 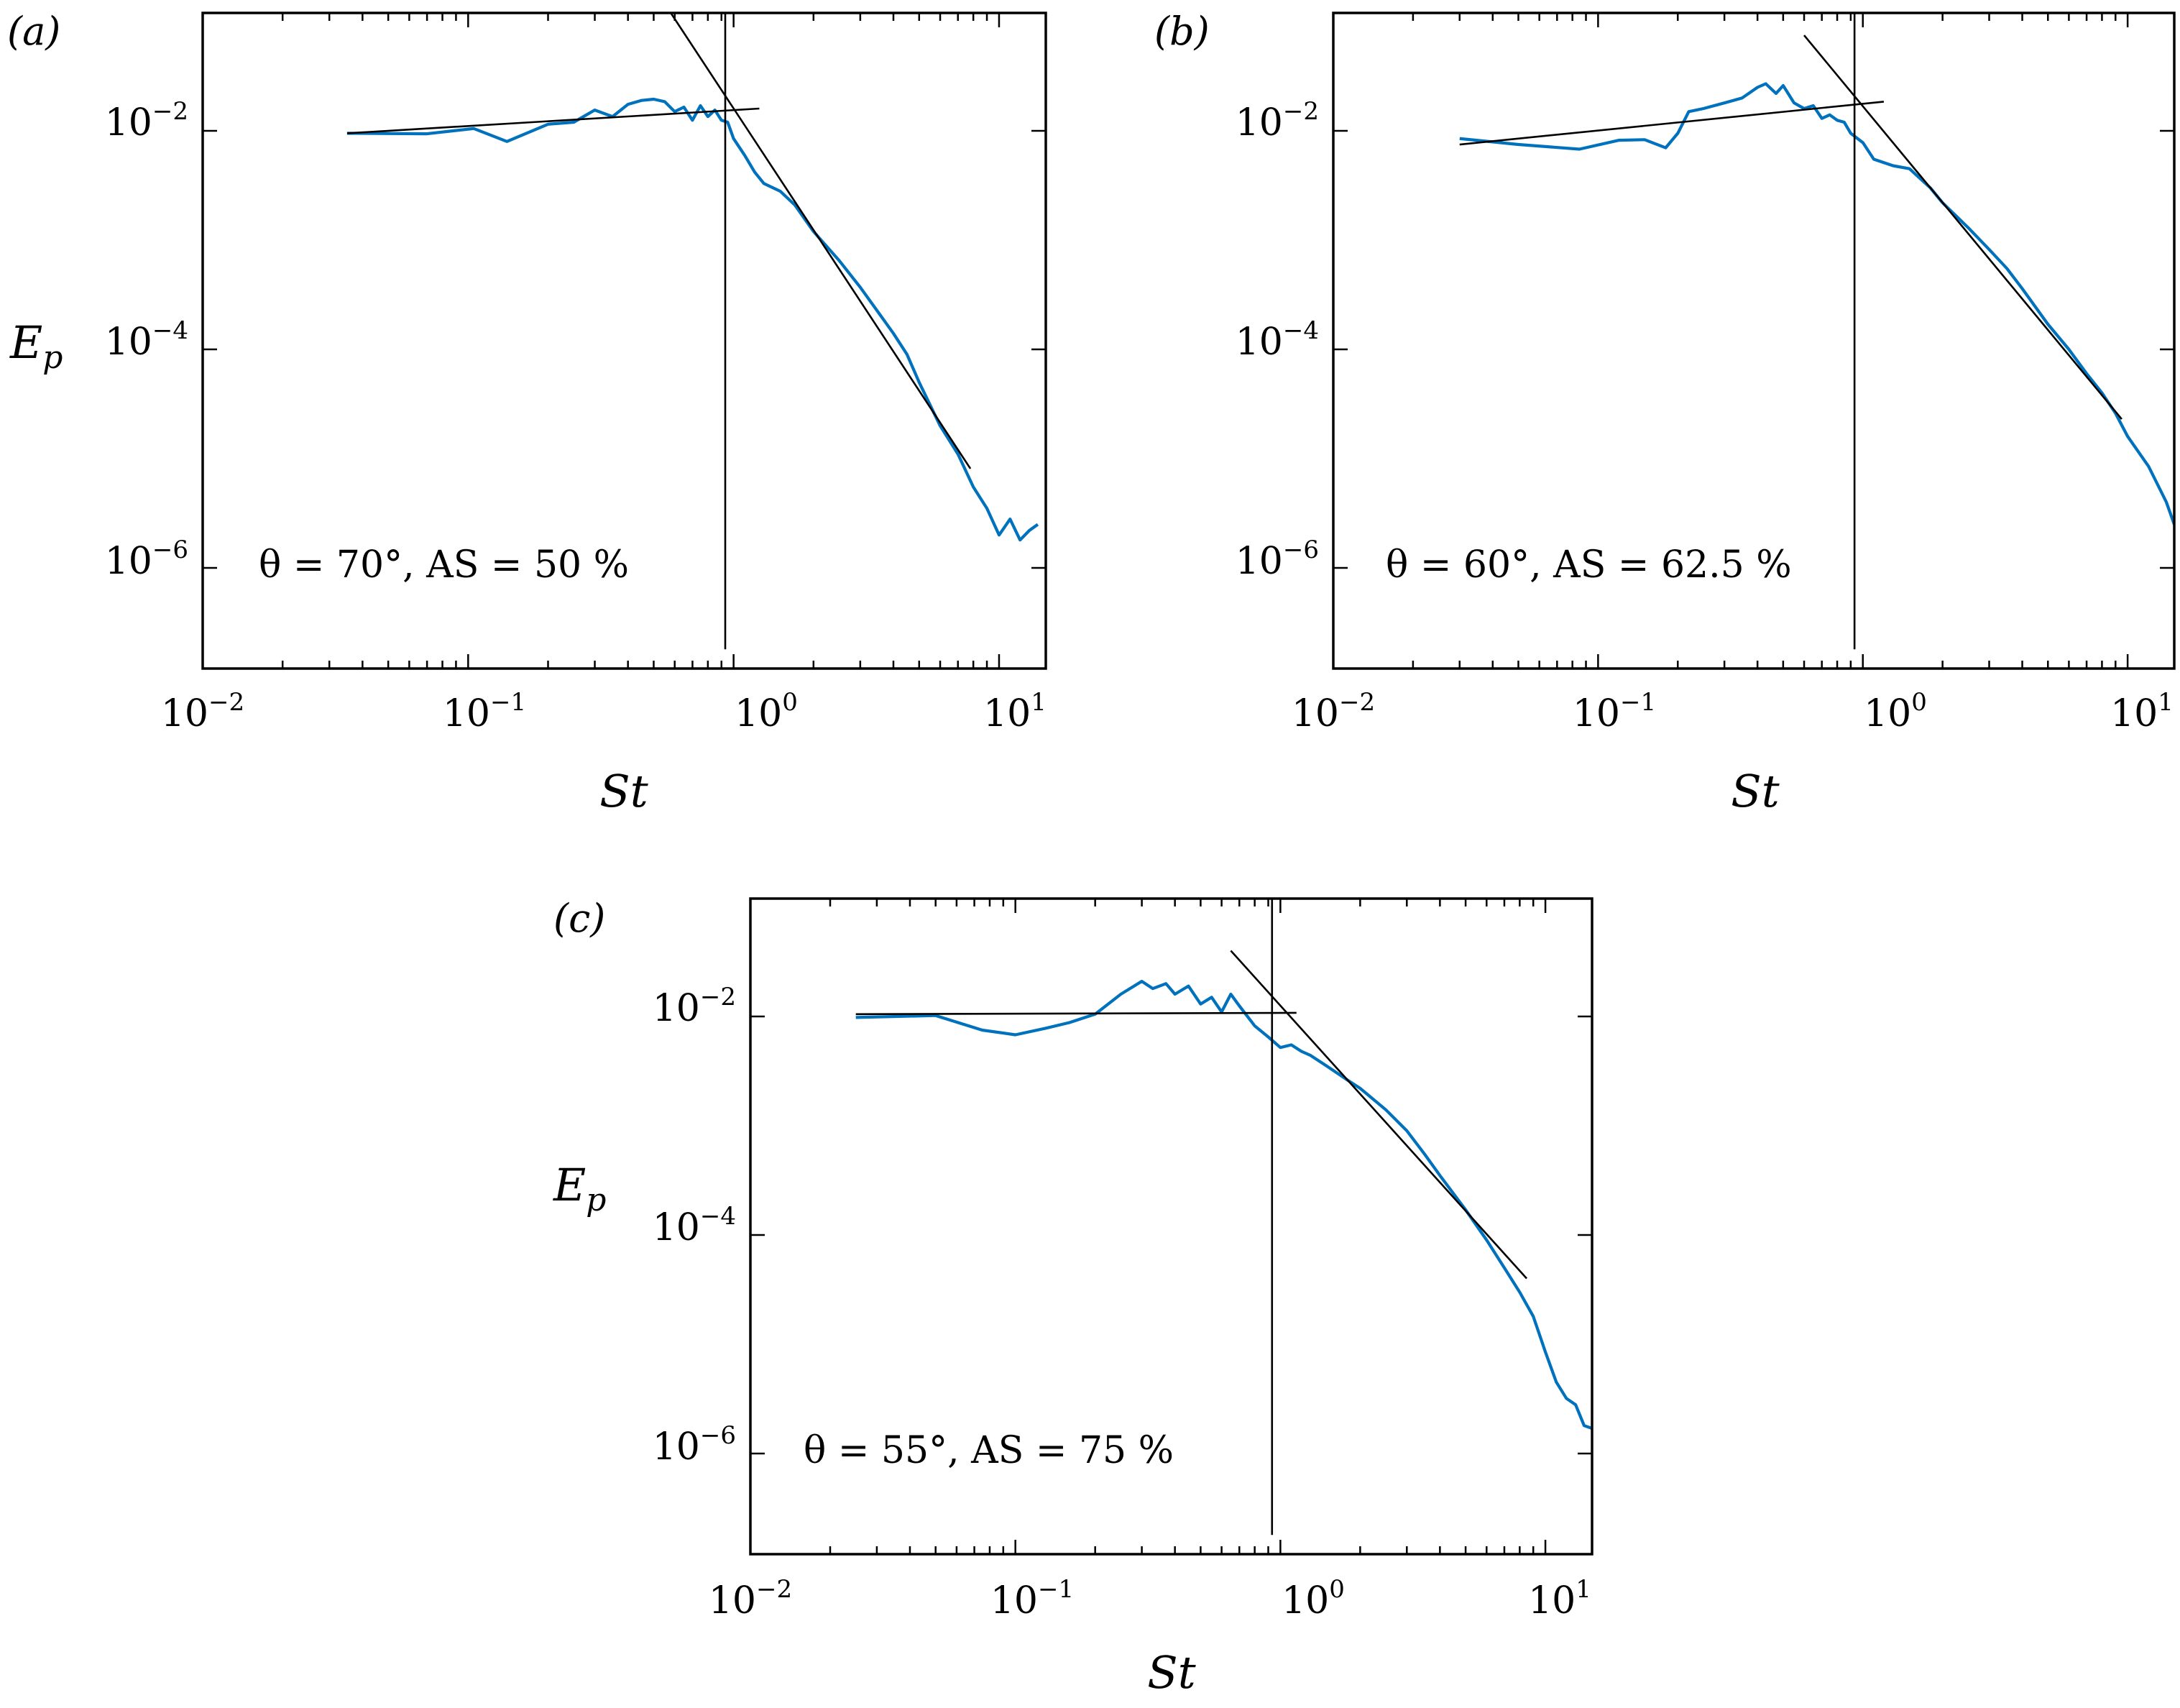 What do you see at coordinates (1182, 31) in the screenshot?
I see `panel-label: (b)` at bounding box center [1182, 31].